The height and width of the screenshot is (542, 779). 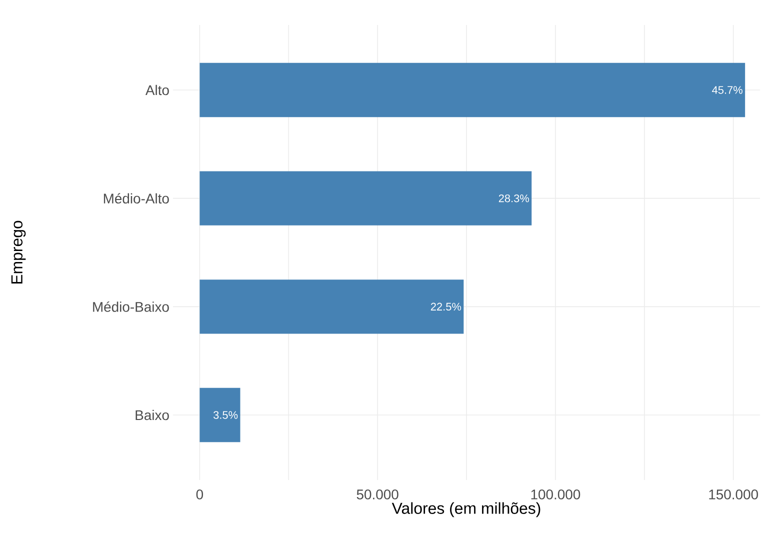 I want to click on annotation: 45.7%, so click(x=727, y=90).